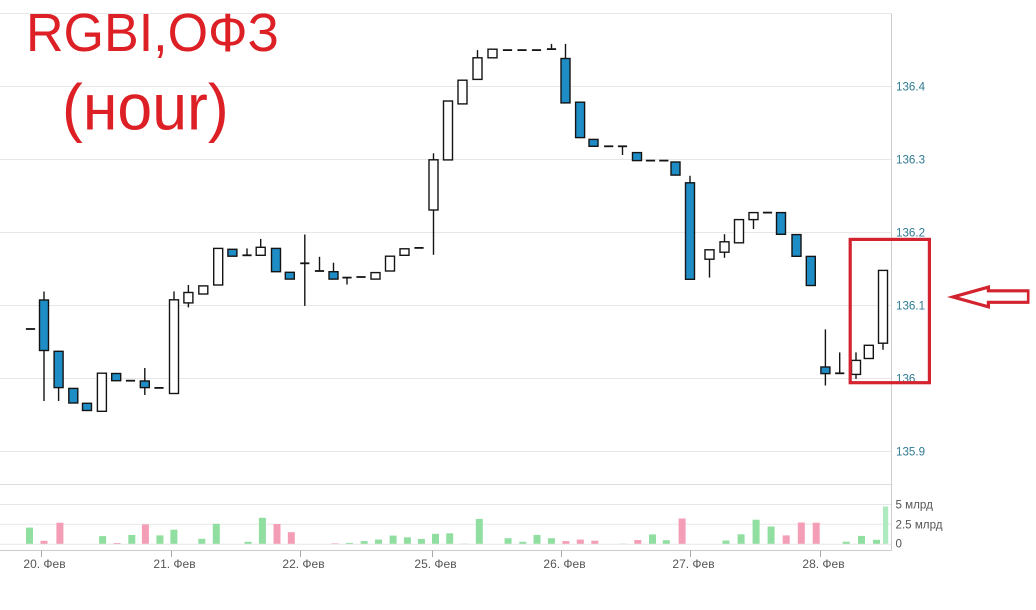  What do you see at coordinates (435, 564) in the screenshot?
I see `svg-text: 25. Фев` at bounding box center [435, 564].